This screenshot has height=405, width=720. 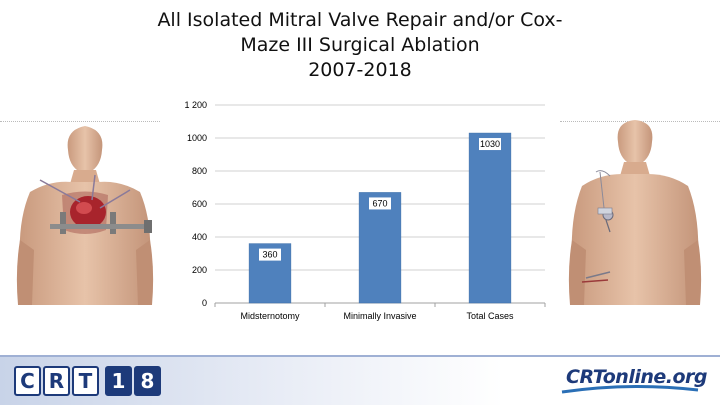 What do you see at coordinates (686, 377) in the screenshot?
I see `crtonline-part-org: .org` at bounding box center [686, 377].